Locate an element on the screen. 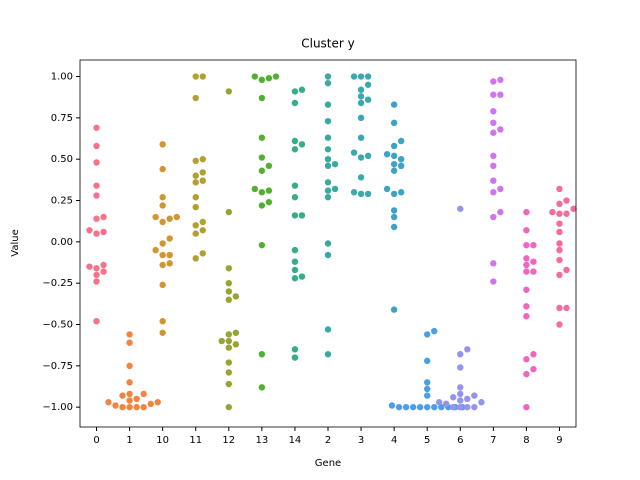 The width and height of the screenshot is (640, 480). y-tick-label: −0.50 is located at coordinates (57, 325).